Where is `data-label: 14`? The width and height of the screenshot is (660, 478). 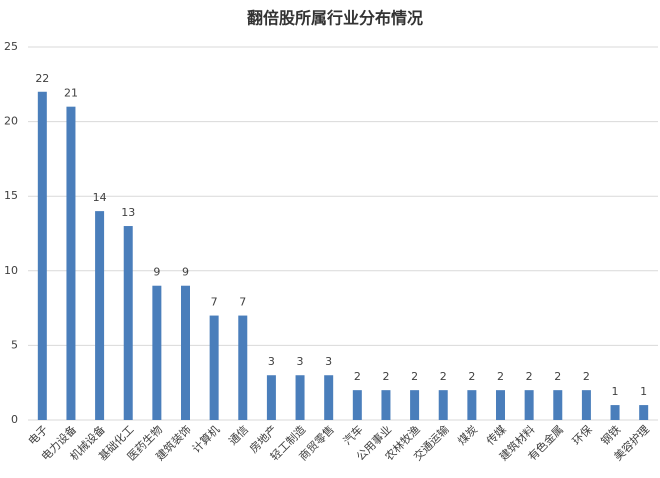
data-label: 14 is located at coordinates (100, 197).